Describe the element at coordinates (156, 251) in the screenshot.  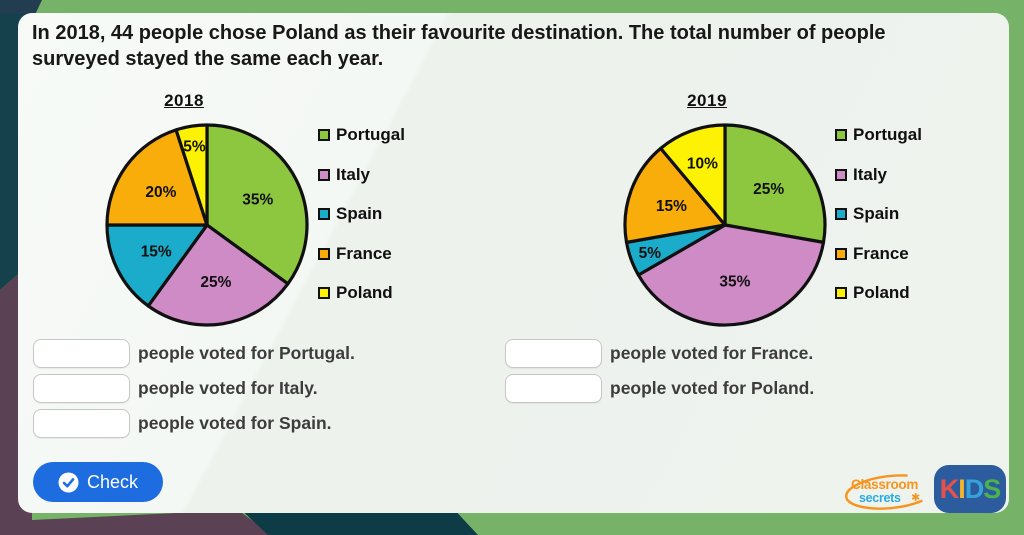
I see `pie-value-label-spain: 15%` at that location.